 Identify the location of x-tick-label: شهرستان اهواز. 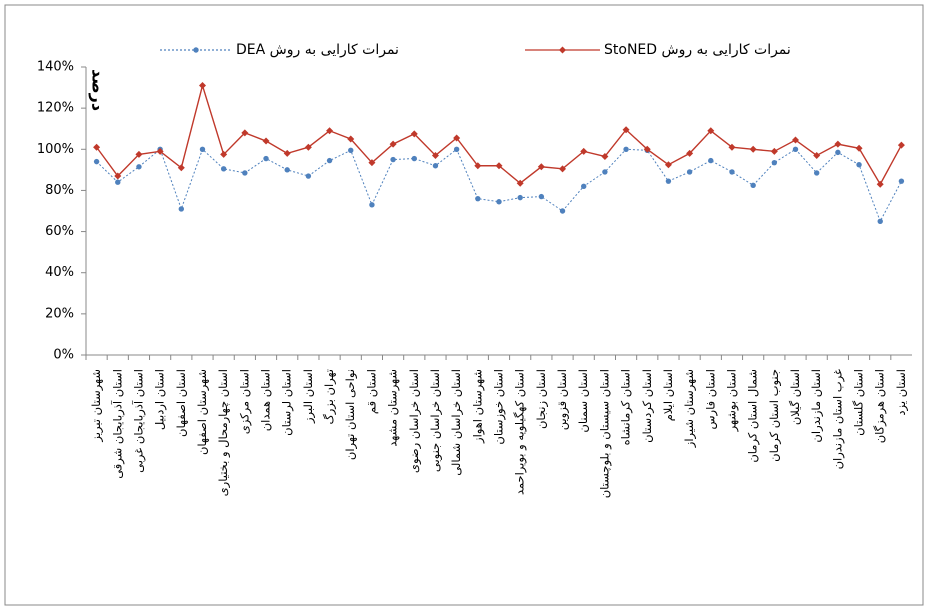
(477, 406).